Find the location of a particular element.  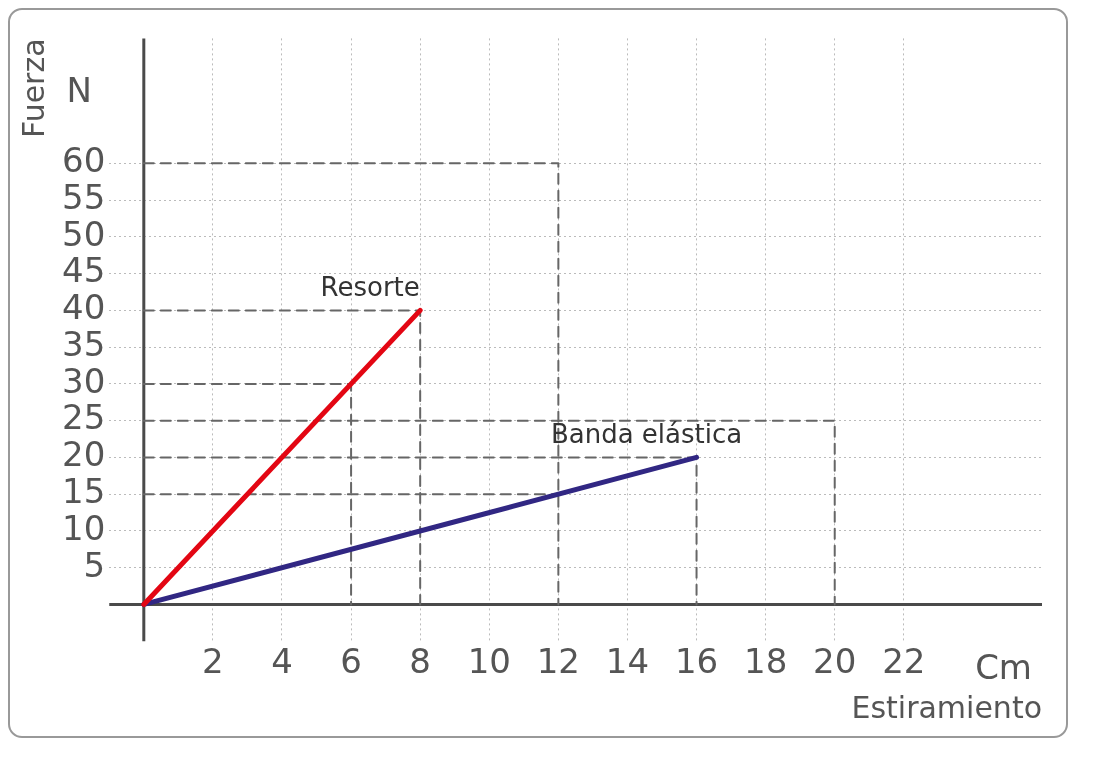

x-tick-label: 18 is located at coordinates (766, 661).